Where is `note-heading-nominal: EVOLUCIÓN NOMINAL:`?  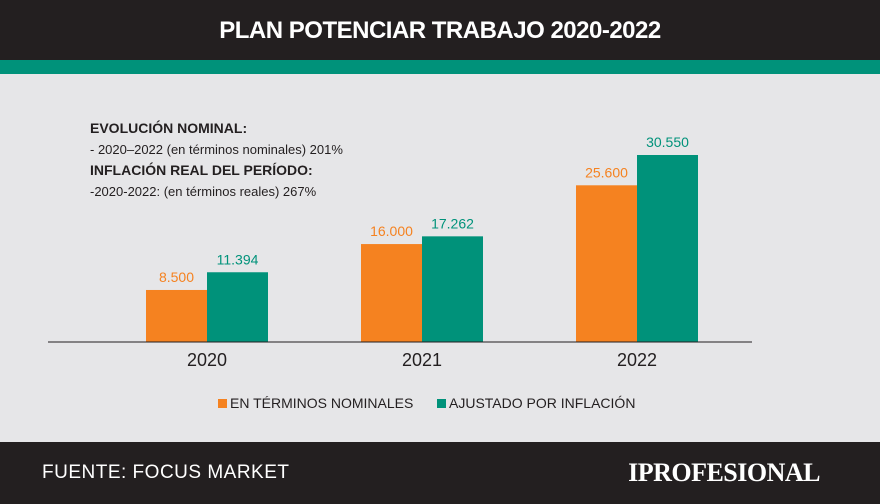 note-heading-nominal: EVOLUCIÓN NOMINAL: is located at coordinates (169, 128).